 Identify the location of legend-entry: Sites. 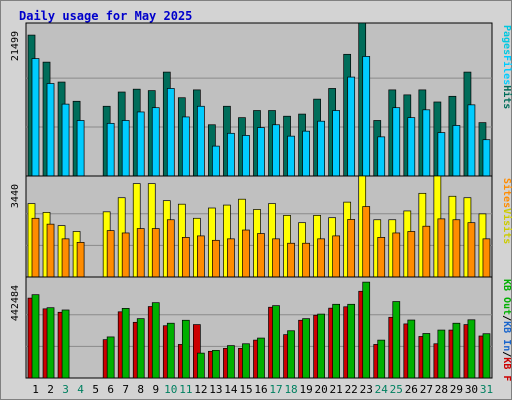
(506, 193).